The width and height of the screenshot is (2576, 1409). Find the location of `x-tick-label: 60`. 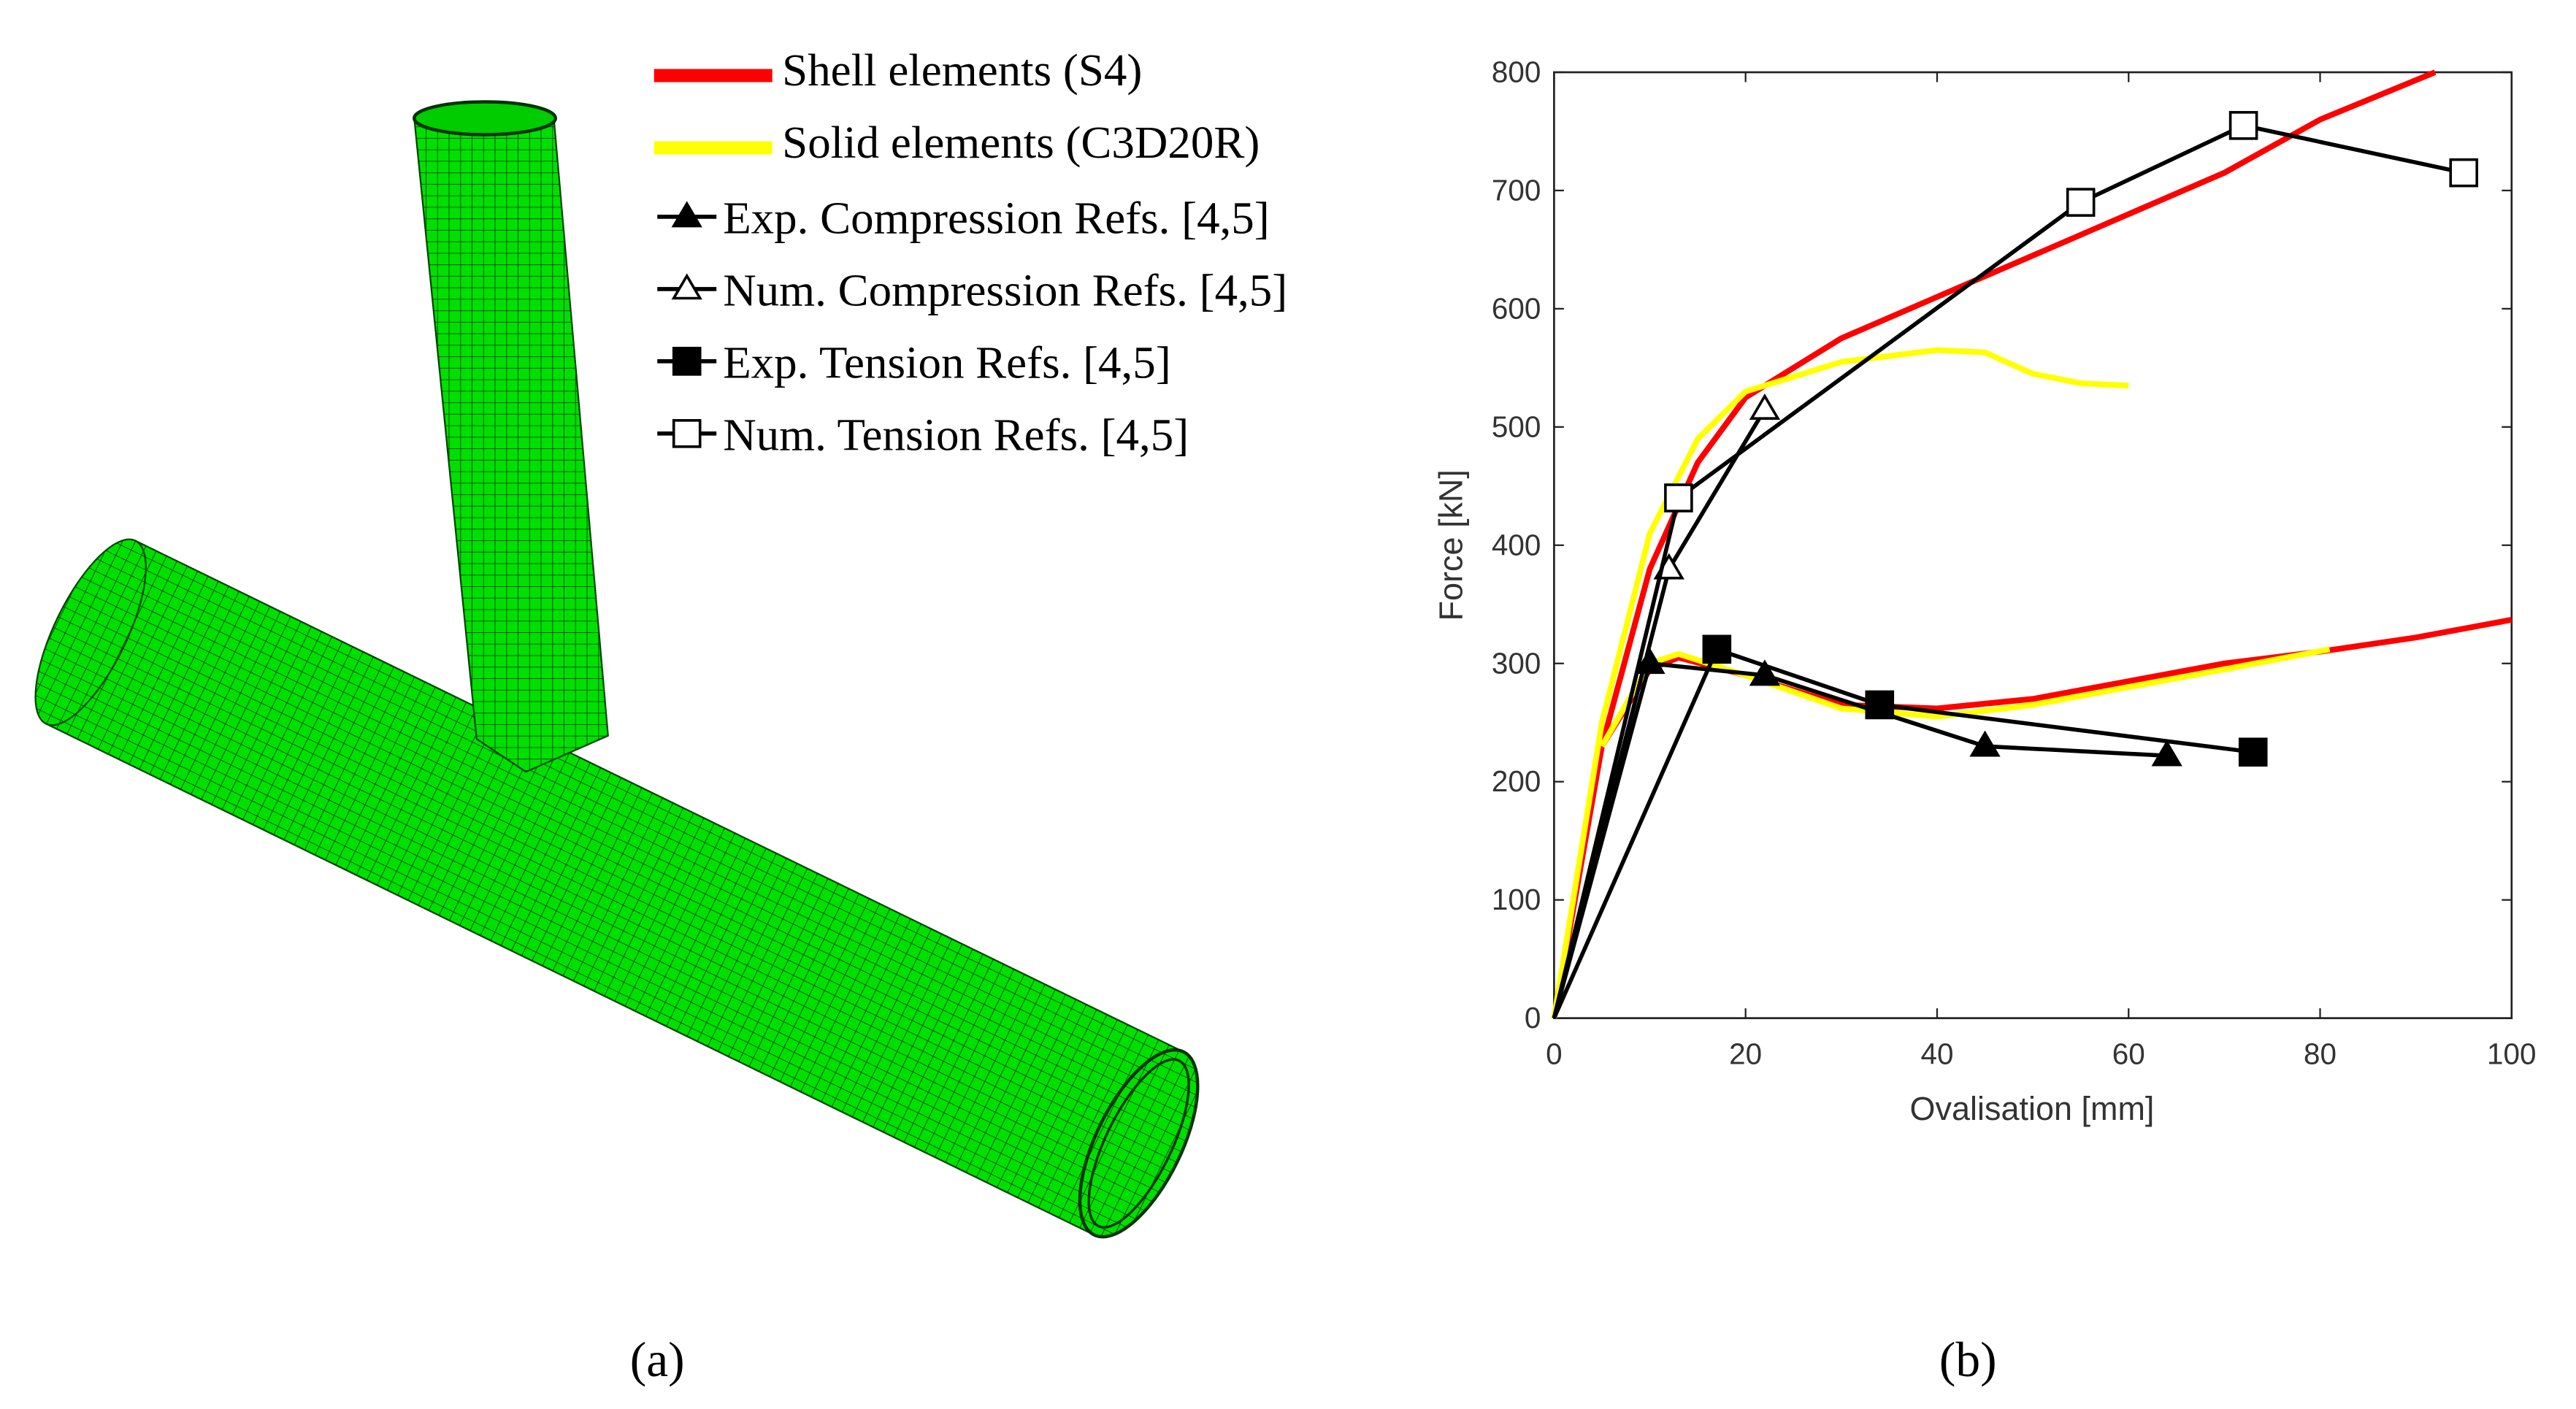

x-tick-label: 60 is located at coordinates (2128, 1054).